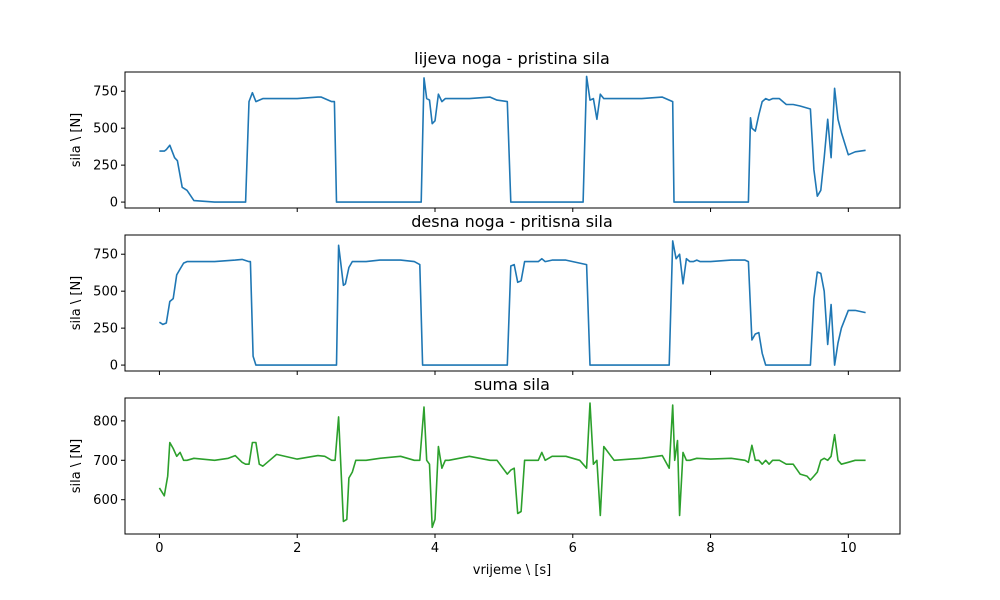 This screenshot has width=1000, height=600. Describe the element at coordinates (710, 548) in the screenshot. I see `x-tick-label: 8` at that location.